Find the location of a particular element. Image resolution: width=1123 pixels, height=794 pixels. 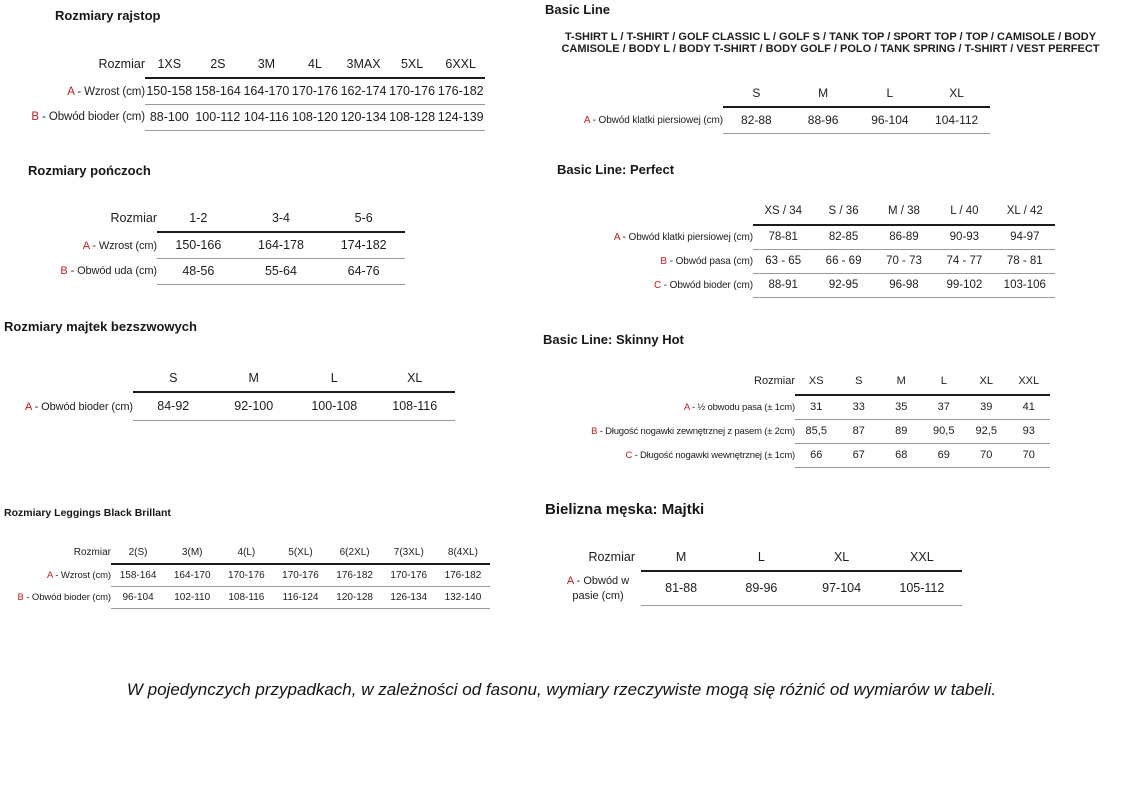

cell-value: 108-116 is located at coordinates (246, 597).